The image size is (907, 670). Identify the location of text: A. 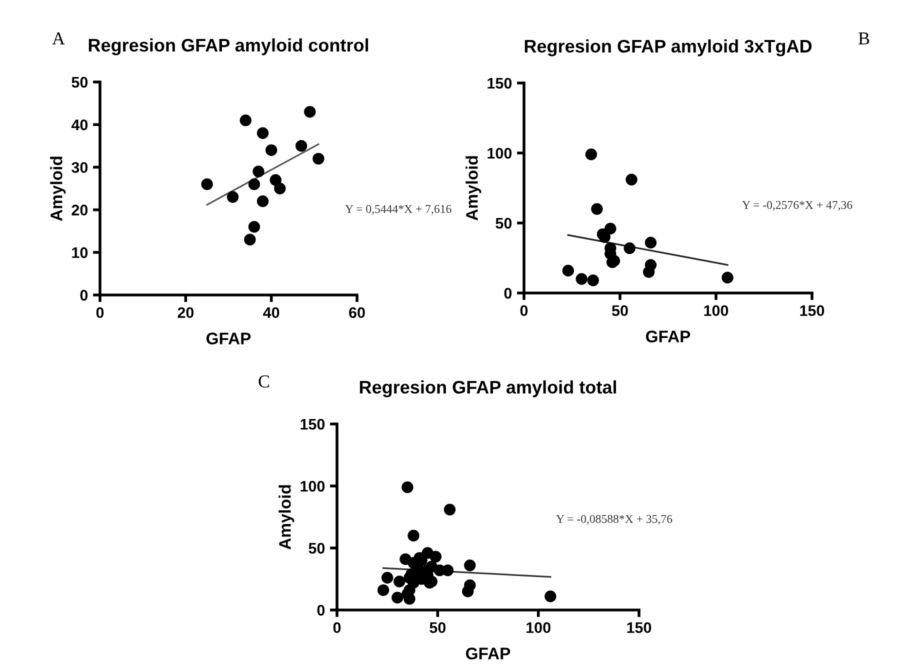
(58, 38).